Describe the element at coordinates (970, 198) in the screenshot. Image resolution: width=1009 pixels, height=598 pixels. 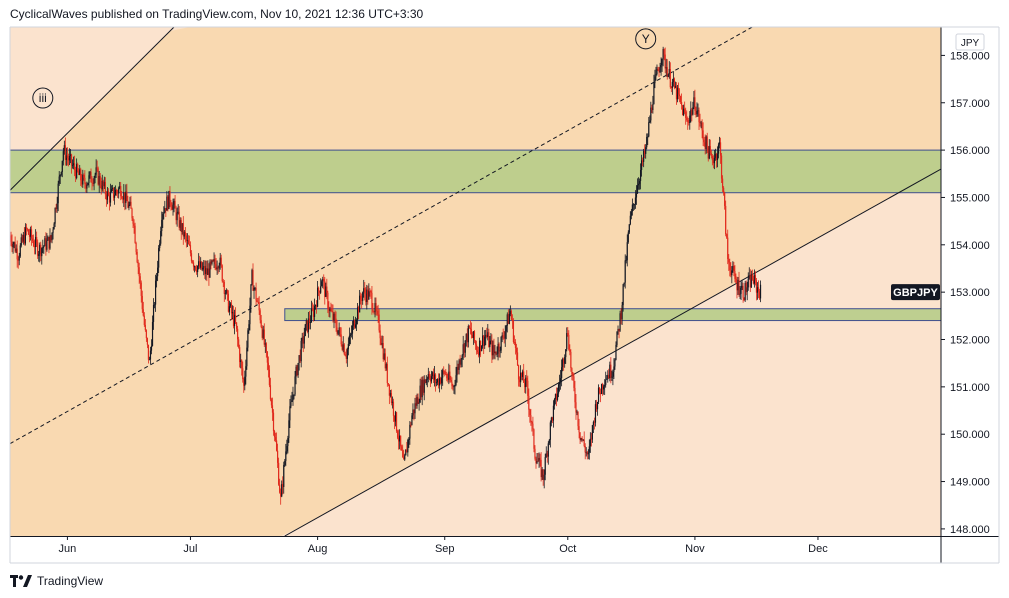
I see `y-tick-label-7: 155.000` at that location.